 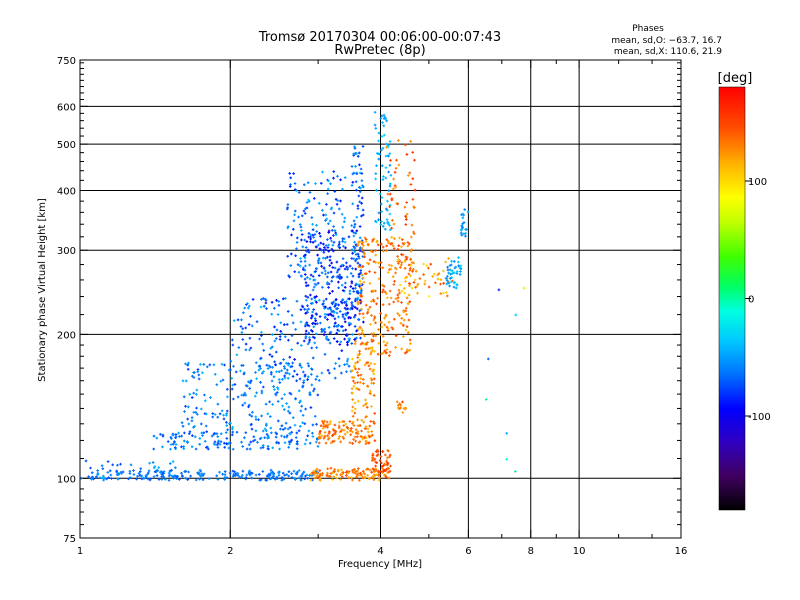 I want to click on x-tick-label: 1, so click(x=80, y=551).